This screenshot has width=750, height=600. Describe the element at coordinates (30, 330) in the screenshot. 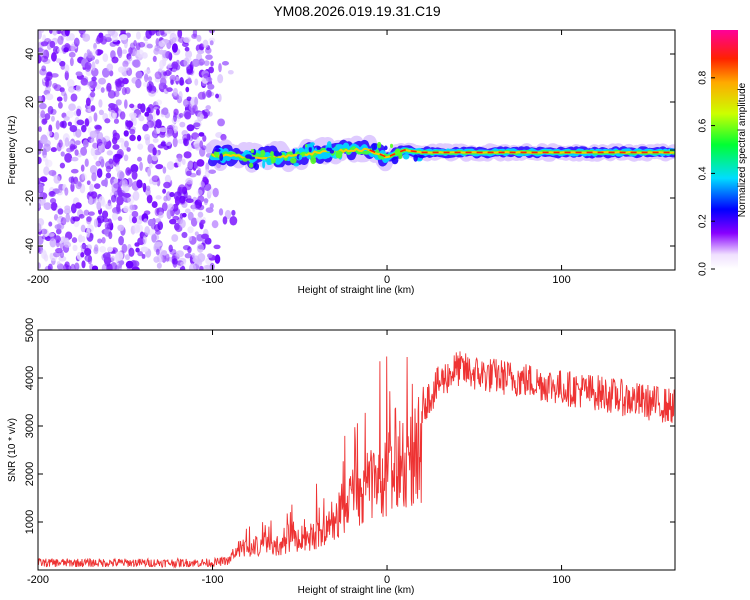

I see `snr-y-tick-label: 5000` at that location.